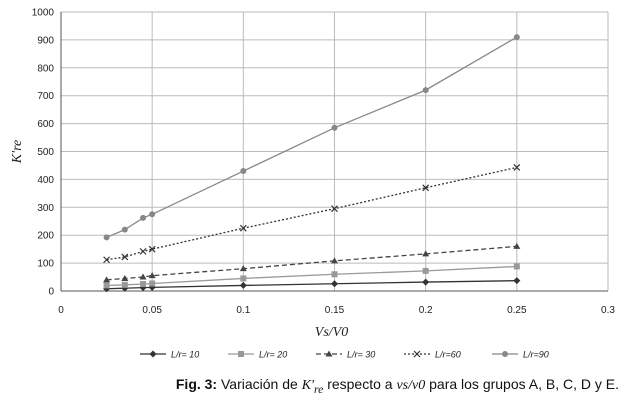 The width and height of the screenshot is (629, 405). What do you see at coordinates (61, 310) in the screenshot?
I see `x-tick-label: 0` at bounding box center [61, 310].